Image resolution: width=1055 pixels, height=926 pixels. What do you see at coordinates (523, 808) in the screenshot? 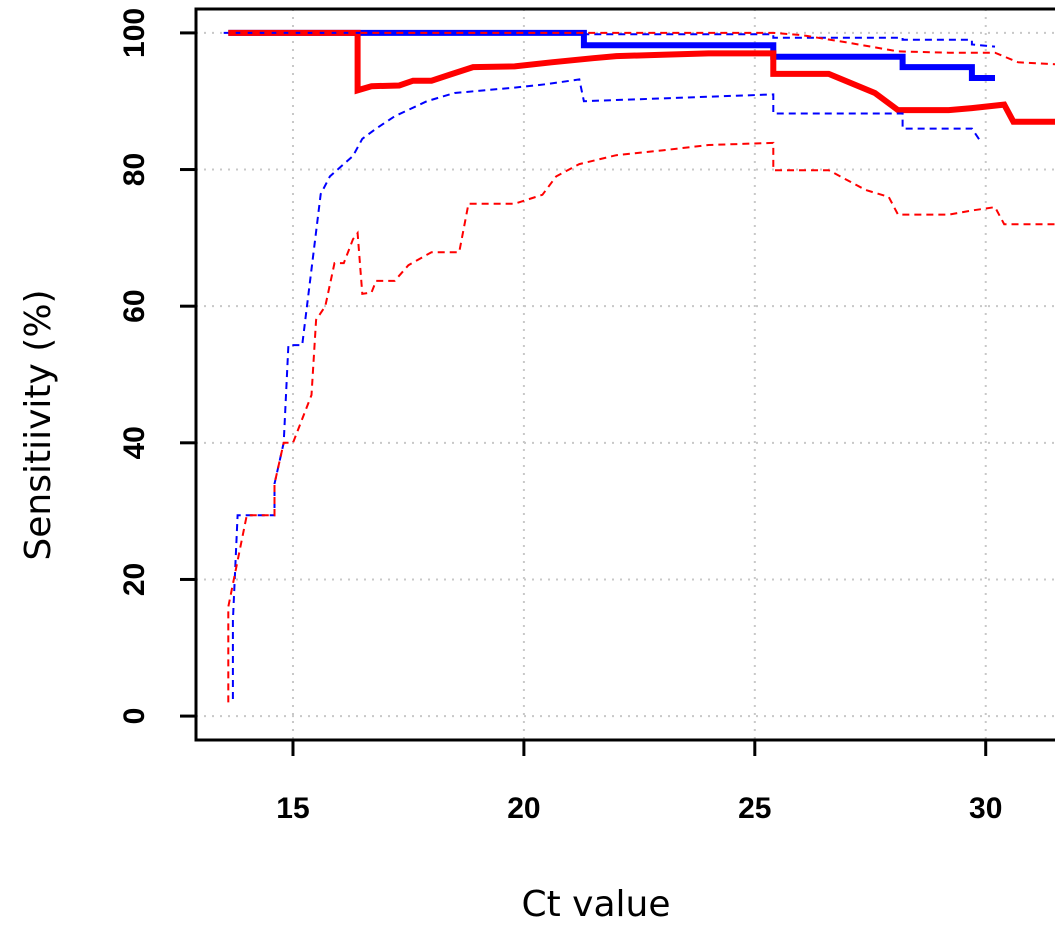
I see `x-tick-label-20: 20` at bounding box center [523, 808].